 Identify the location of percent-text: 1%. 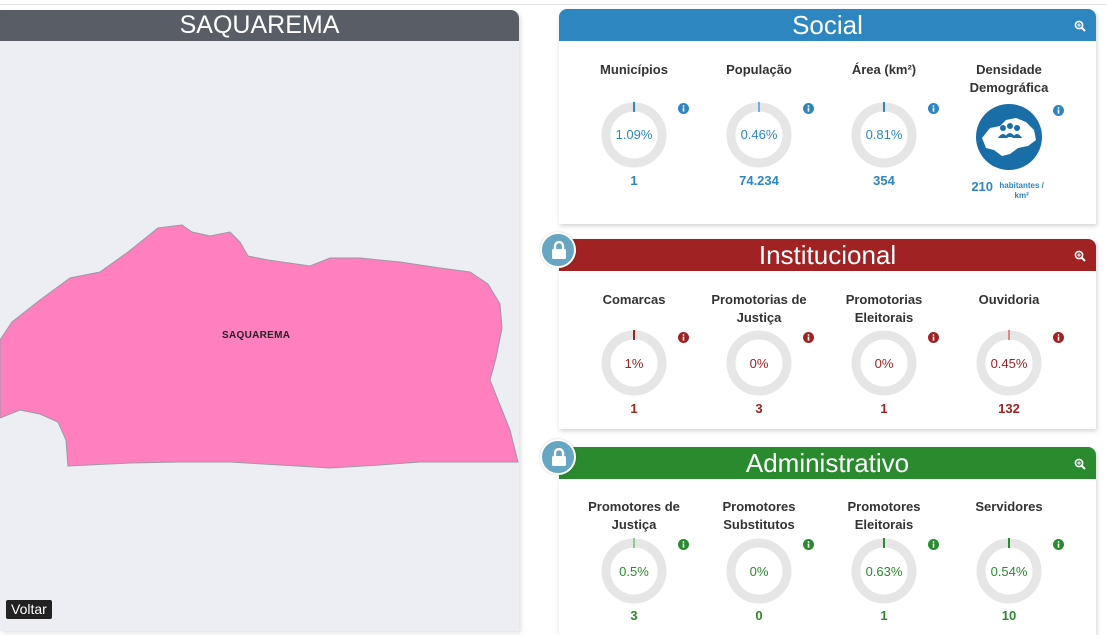
(634, 363).